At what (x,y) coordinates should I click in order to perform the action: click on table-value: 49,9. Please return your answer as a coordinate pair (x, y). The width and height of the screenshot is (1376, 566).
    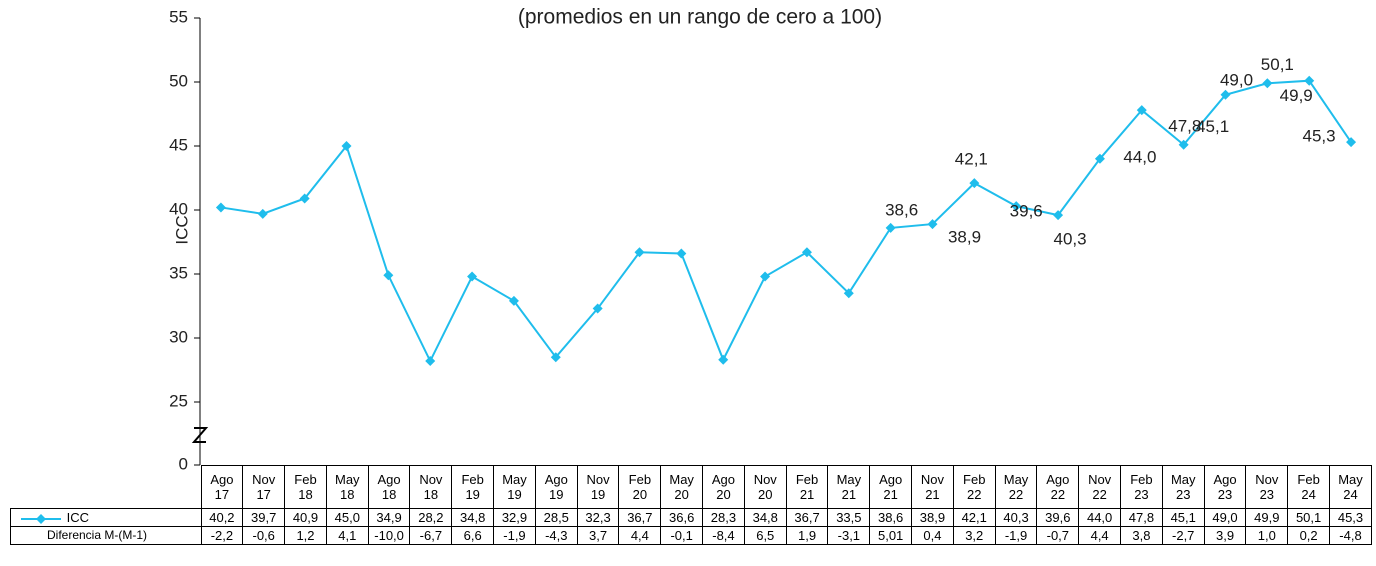
    Looking at the image, I should click on (1267, 517).